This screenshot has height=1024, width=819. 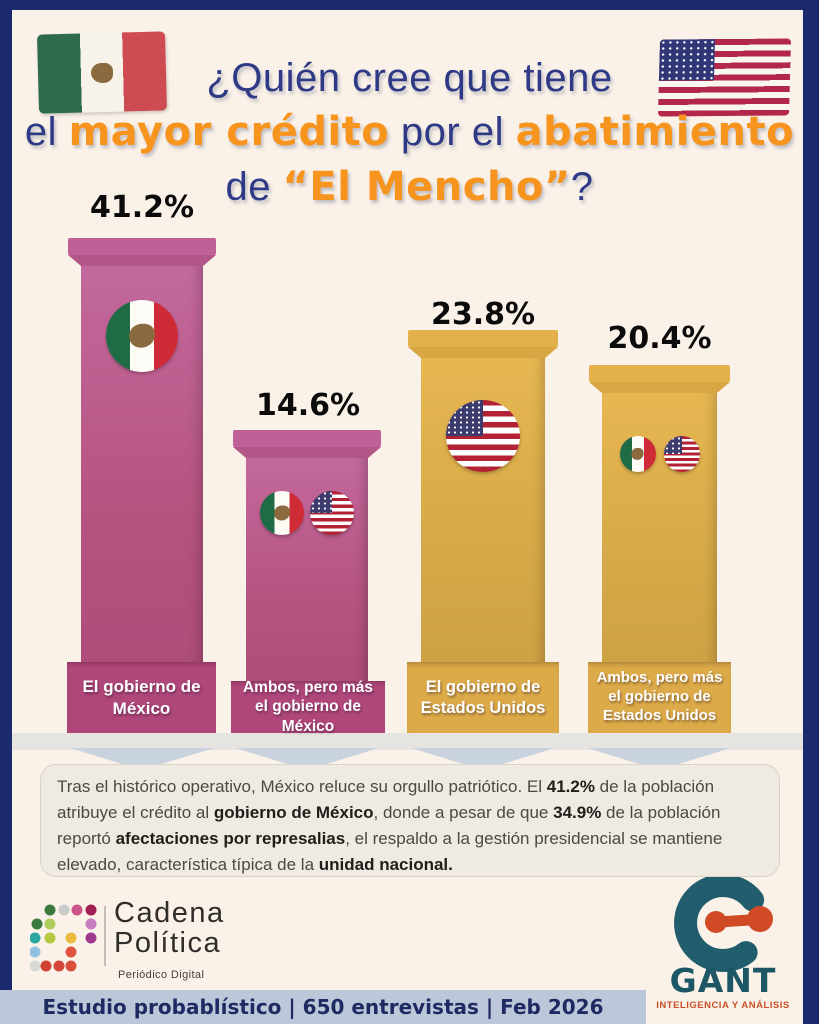 What do you see at coordinates (407, 741) in the screenshot?
I see `base-band` at bounding box center [407, 741].